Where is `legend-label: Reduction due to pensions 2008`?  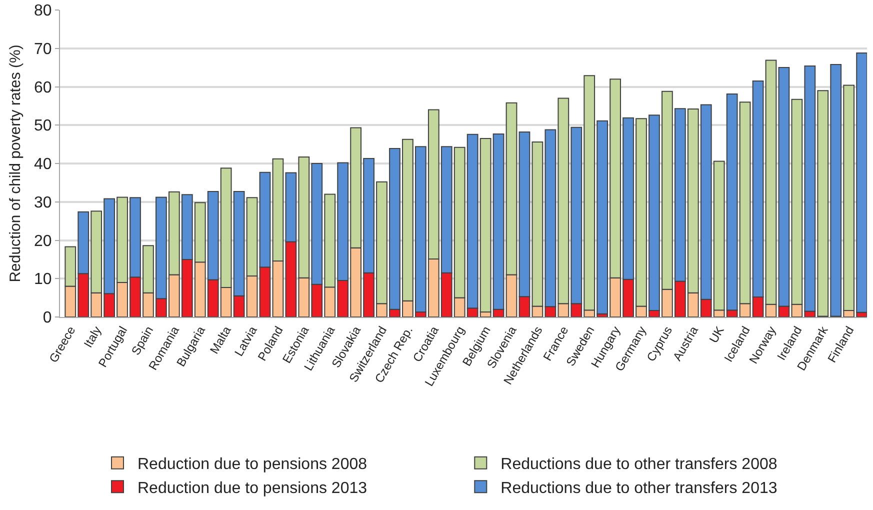 legend-label: Reduction due to pensions 2008 is located at coordinates (253, 465).